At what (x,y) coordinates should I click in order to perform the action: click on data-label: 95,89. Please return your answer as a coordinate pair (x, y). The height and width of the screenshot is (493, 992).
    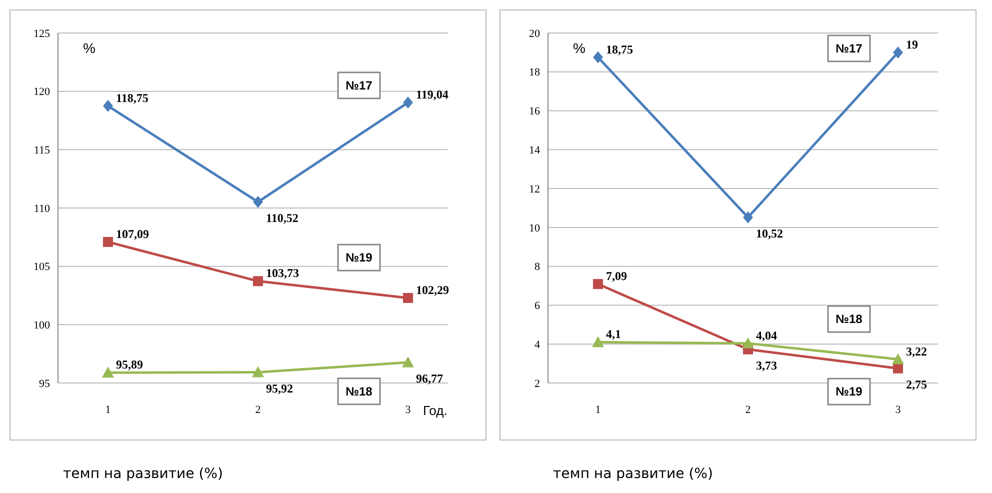
    Looking at the image, I should click on (129, 365).